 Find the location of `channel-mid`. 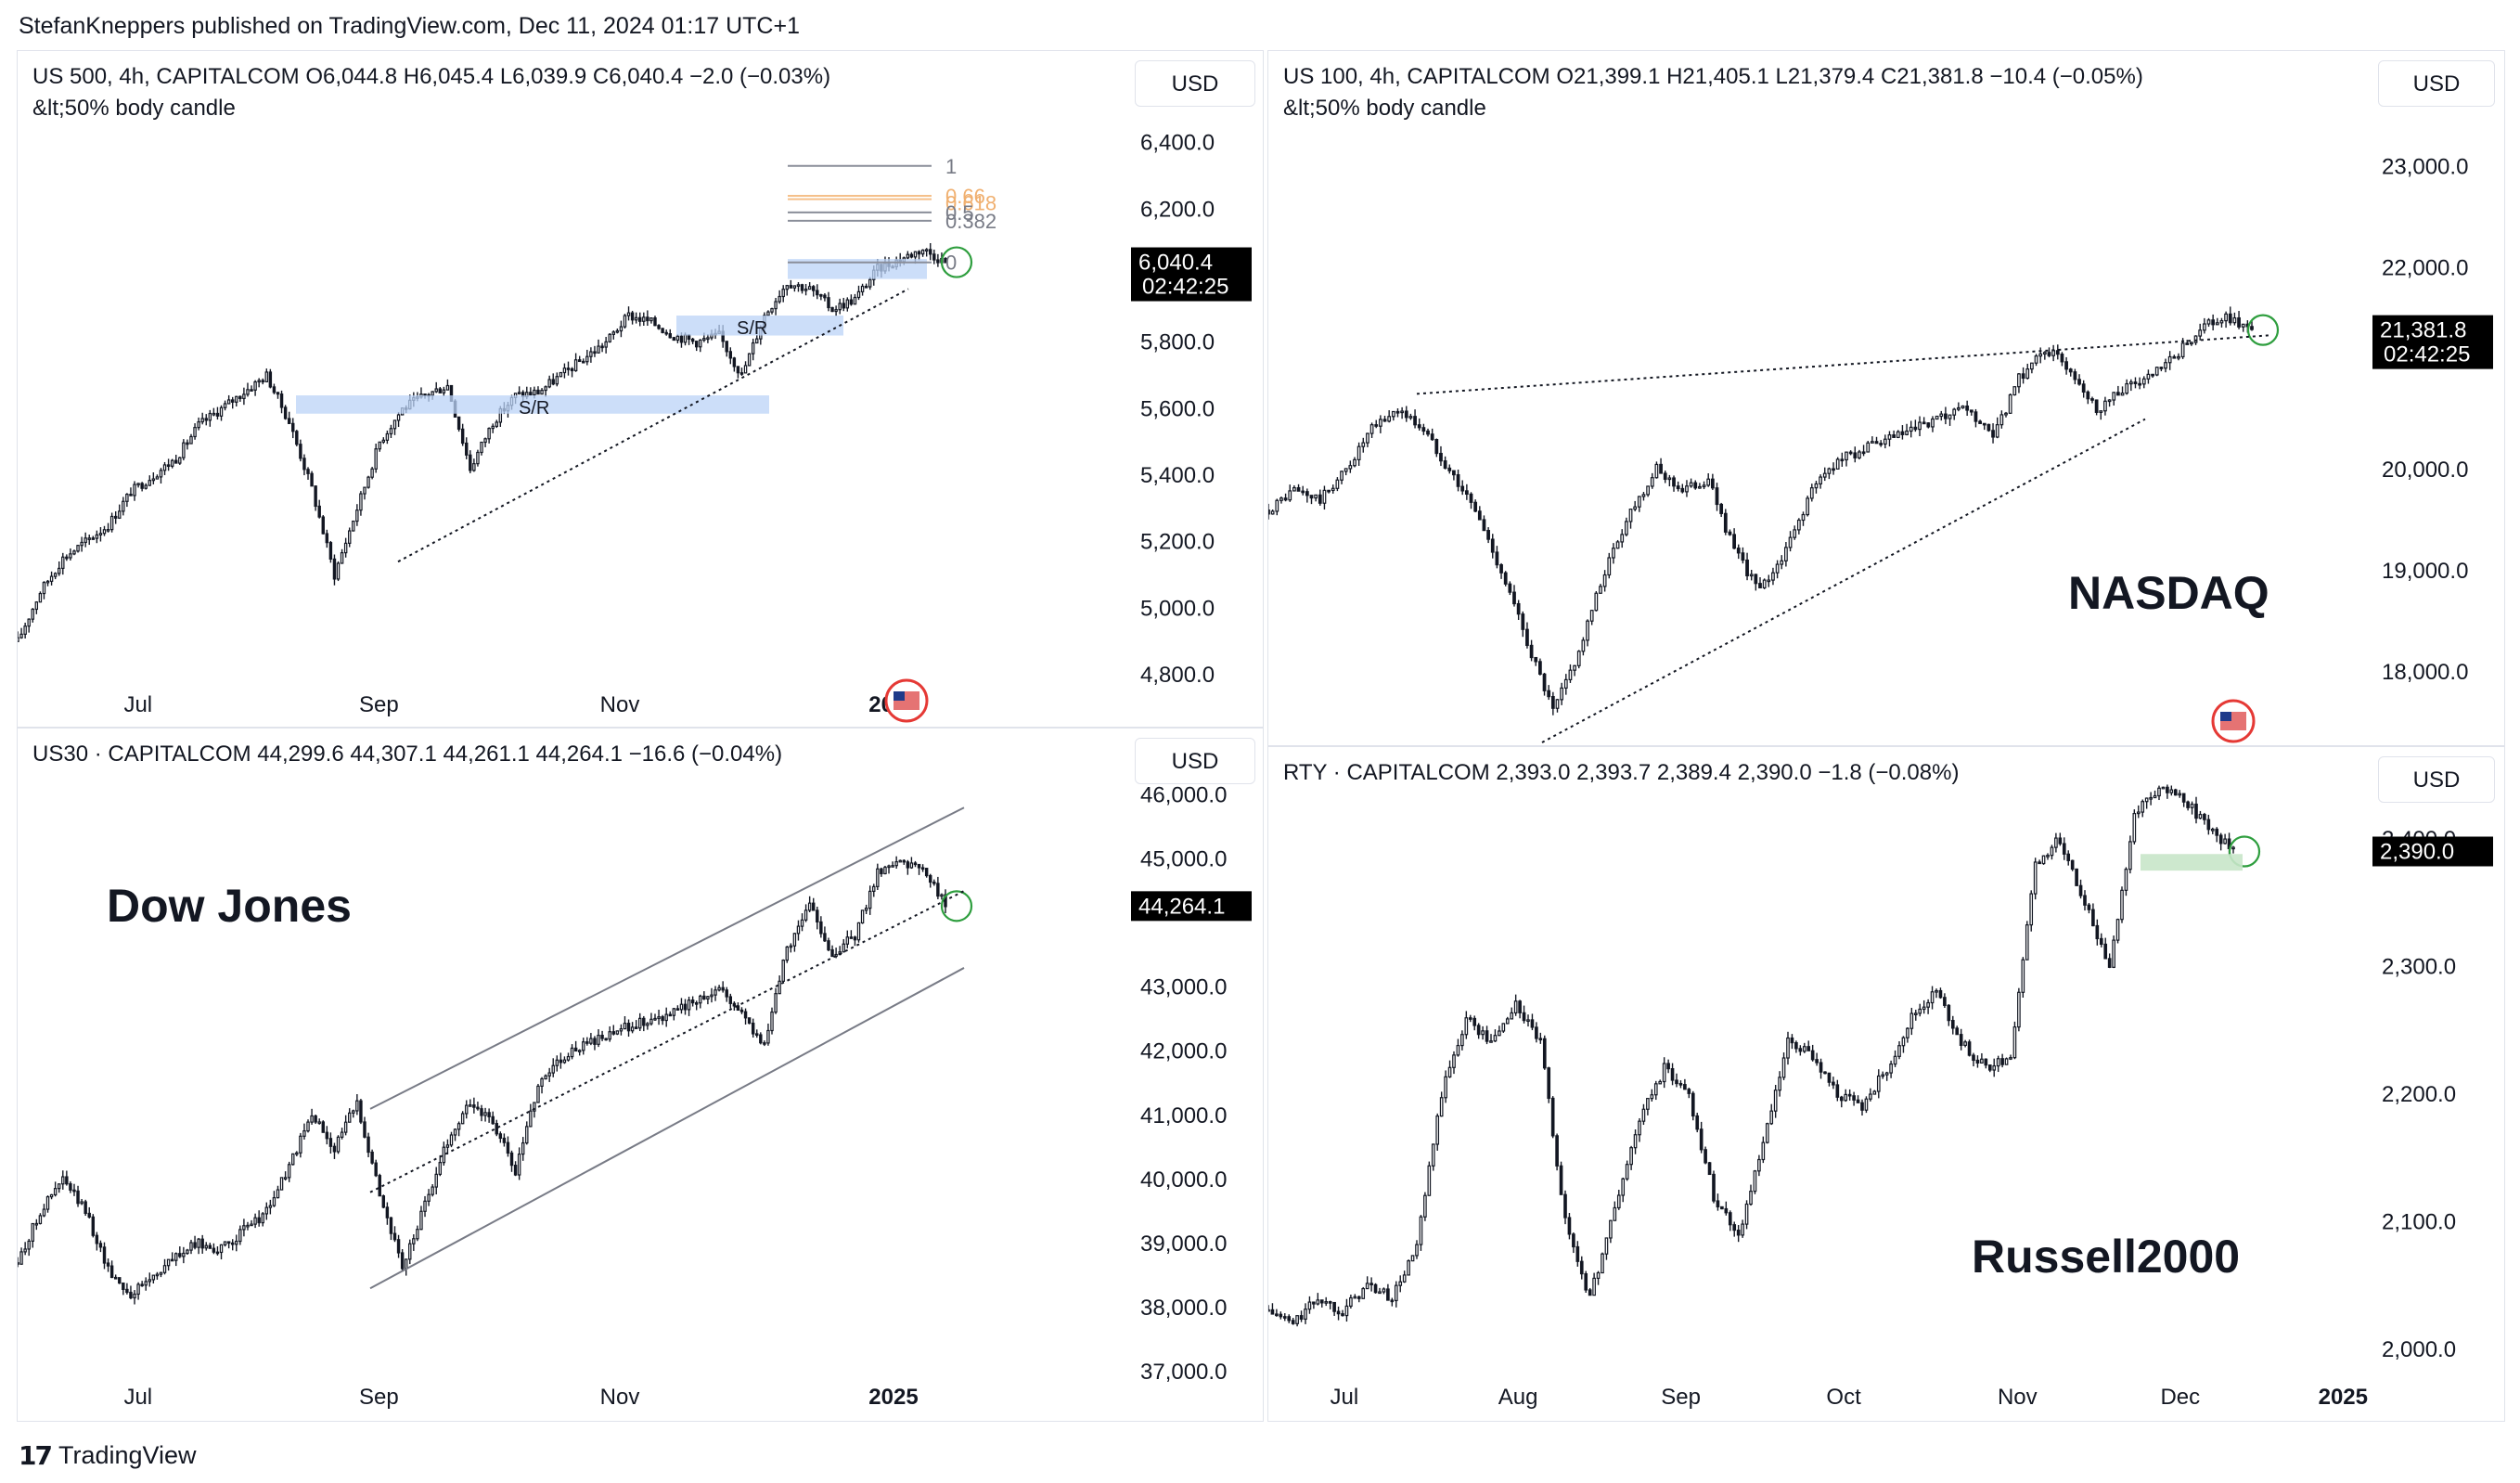

channel-mid is located at coordinates (667, 1041).